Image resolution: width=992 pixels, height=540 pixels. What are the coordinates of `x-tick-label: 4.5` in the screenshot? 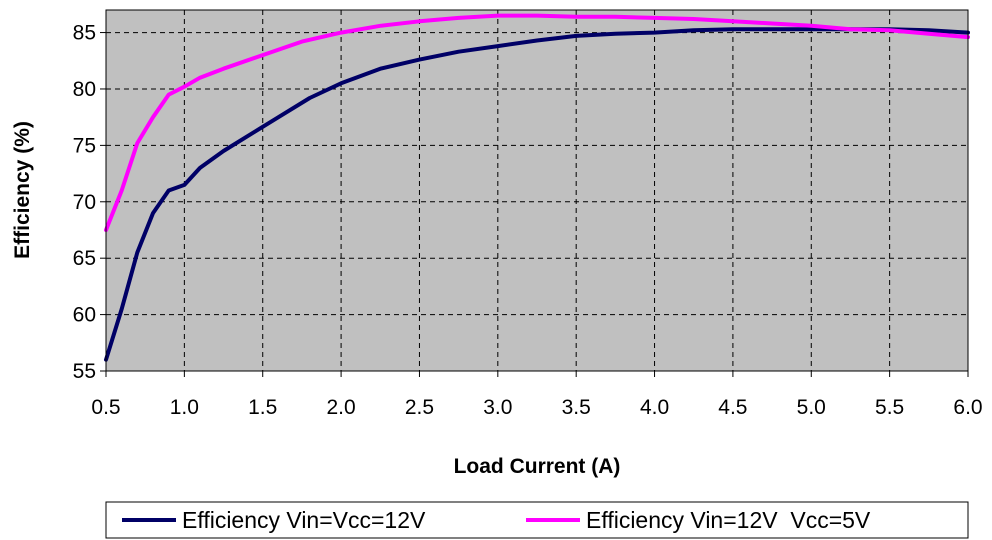 It's located at (732, 407).